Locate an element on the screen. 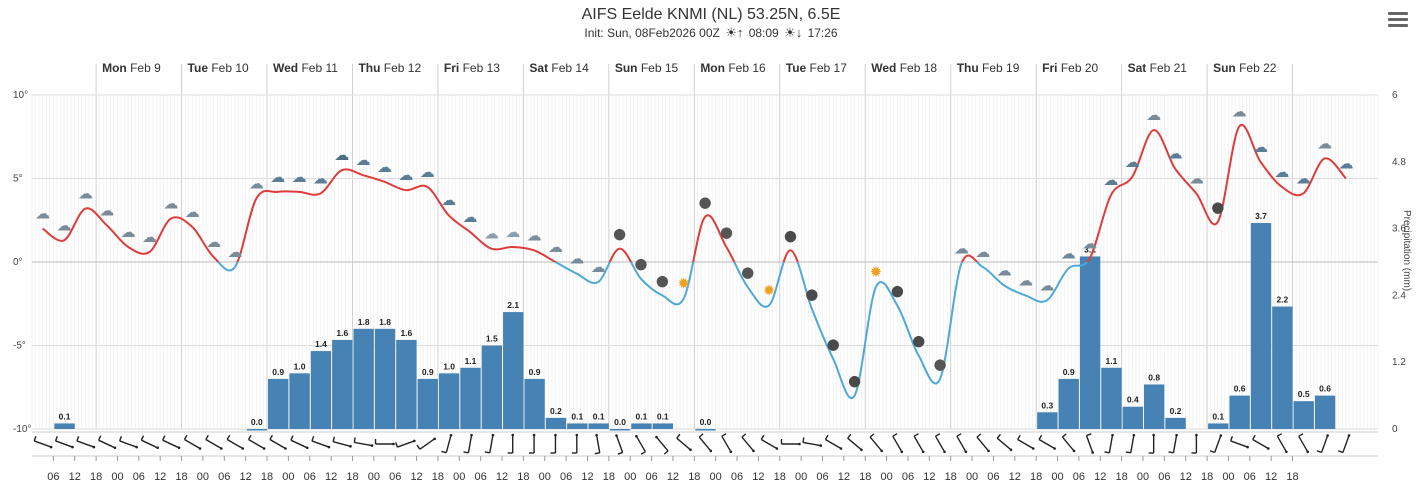 This screenshot has width=1422, height=489. day-label: Sun Feb 22 is located at coordinates (1245, 68).